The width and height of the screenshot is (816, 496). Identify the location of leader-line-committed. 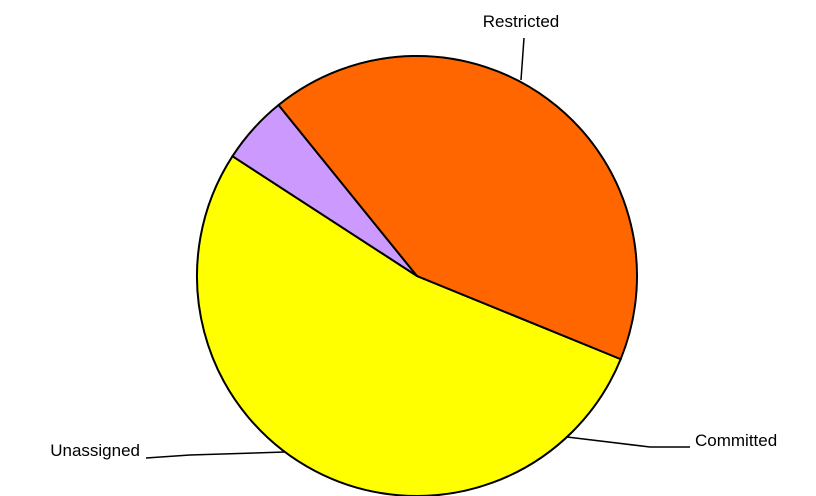
(628, 442).